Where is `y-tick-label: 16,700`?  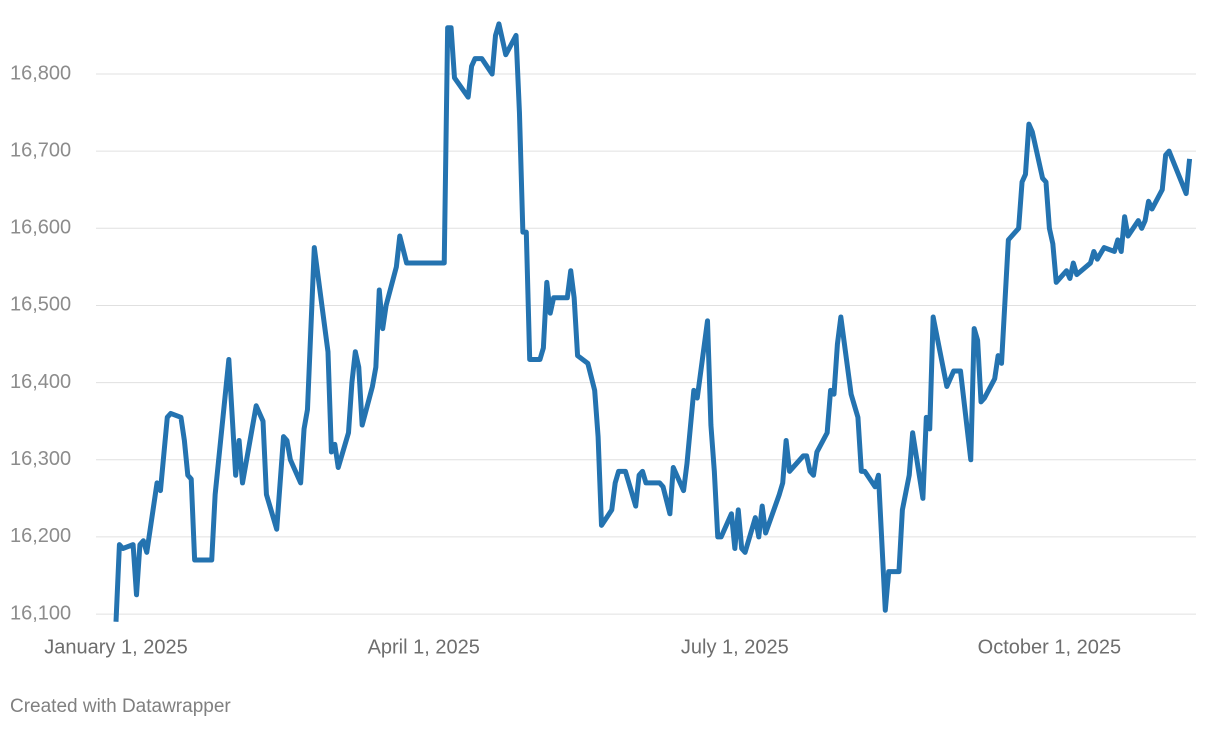 y-tick-label: 16,700 is located at coordinates (40, 150).